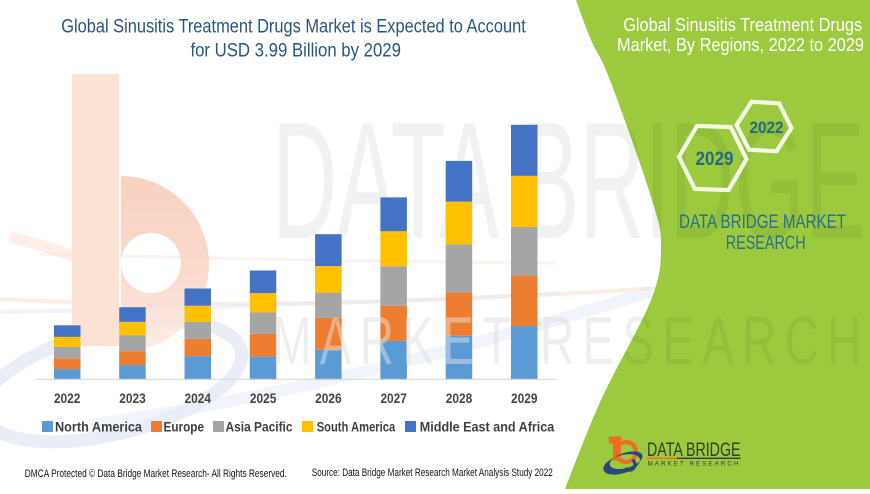  Describe the element at coordinates (198, 398) in the screenshot. I see `svg-text: 2024` at that location.